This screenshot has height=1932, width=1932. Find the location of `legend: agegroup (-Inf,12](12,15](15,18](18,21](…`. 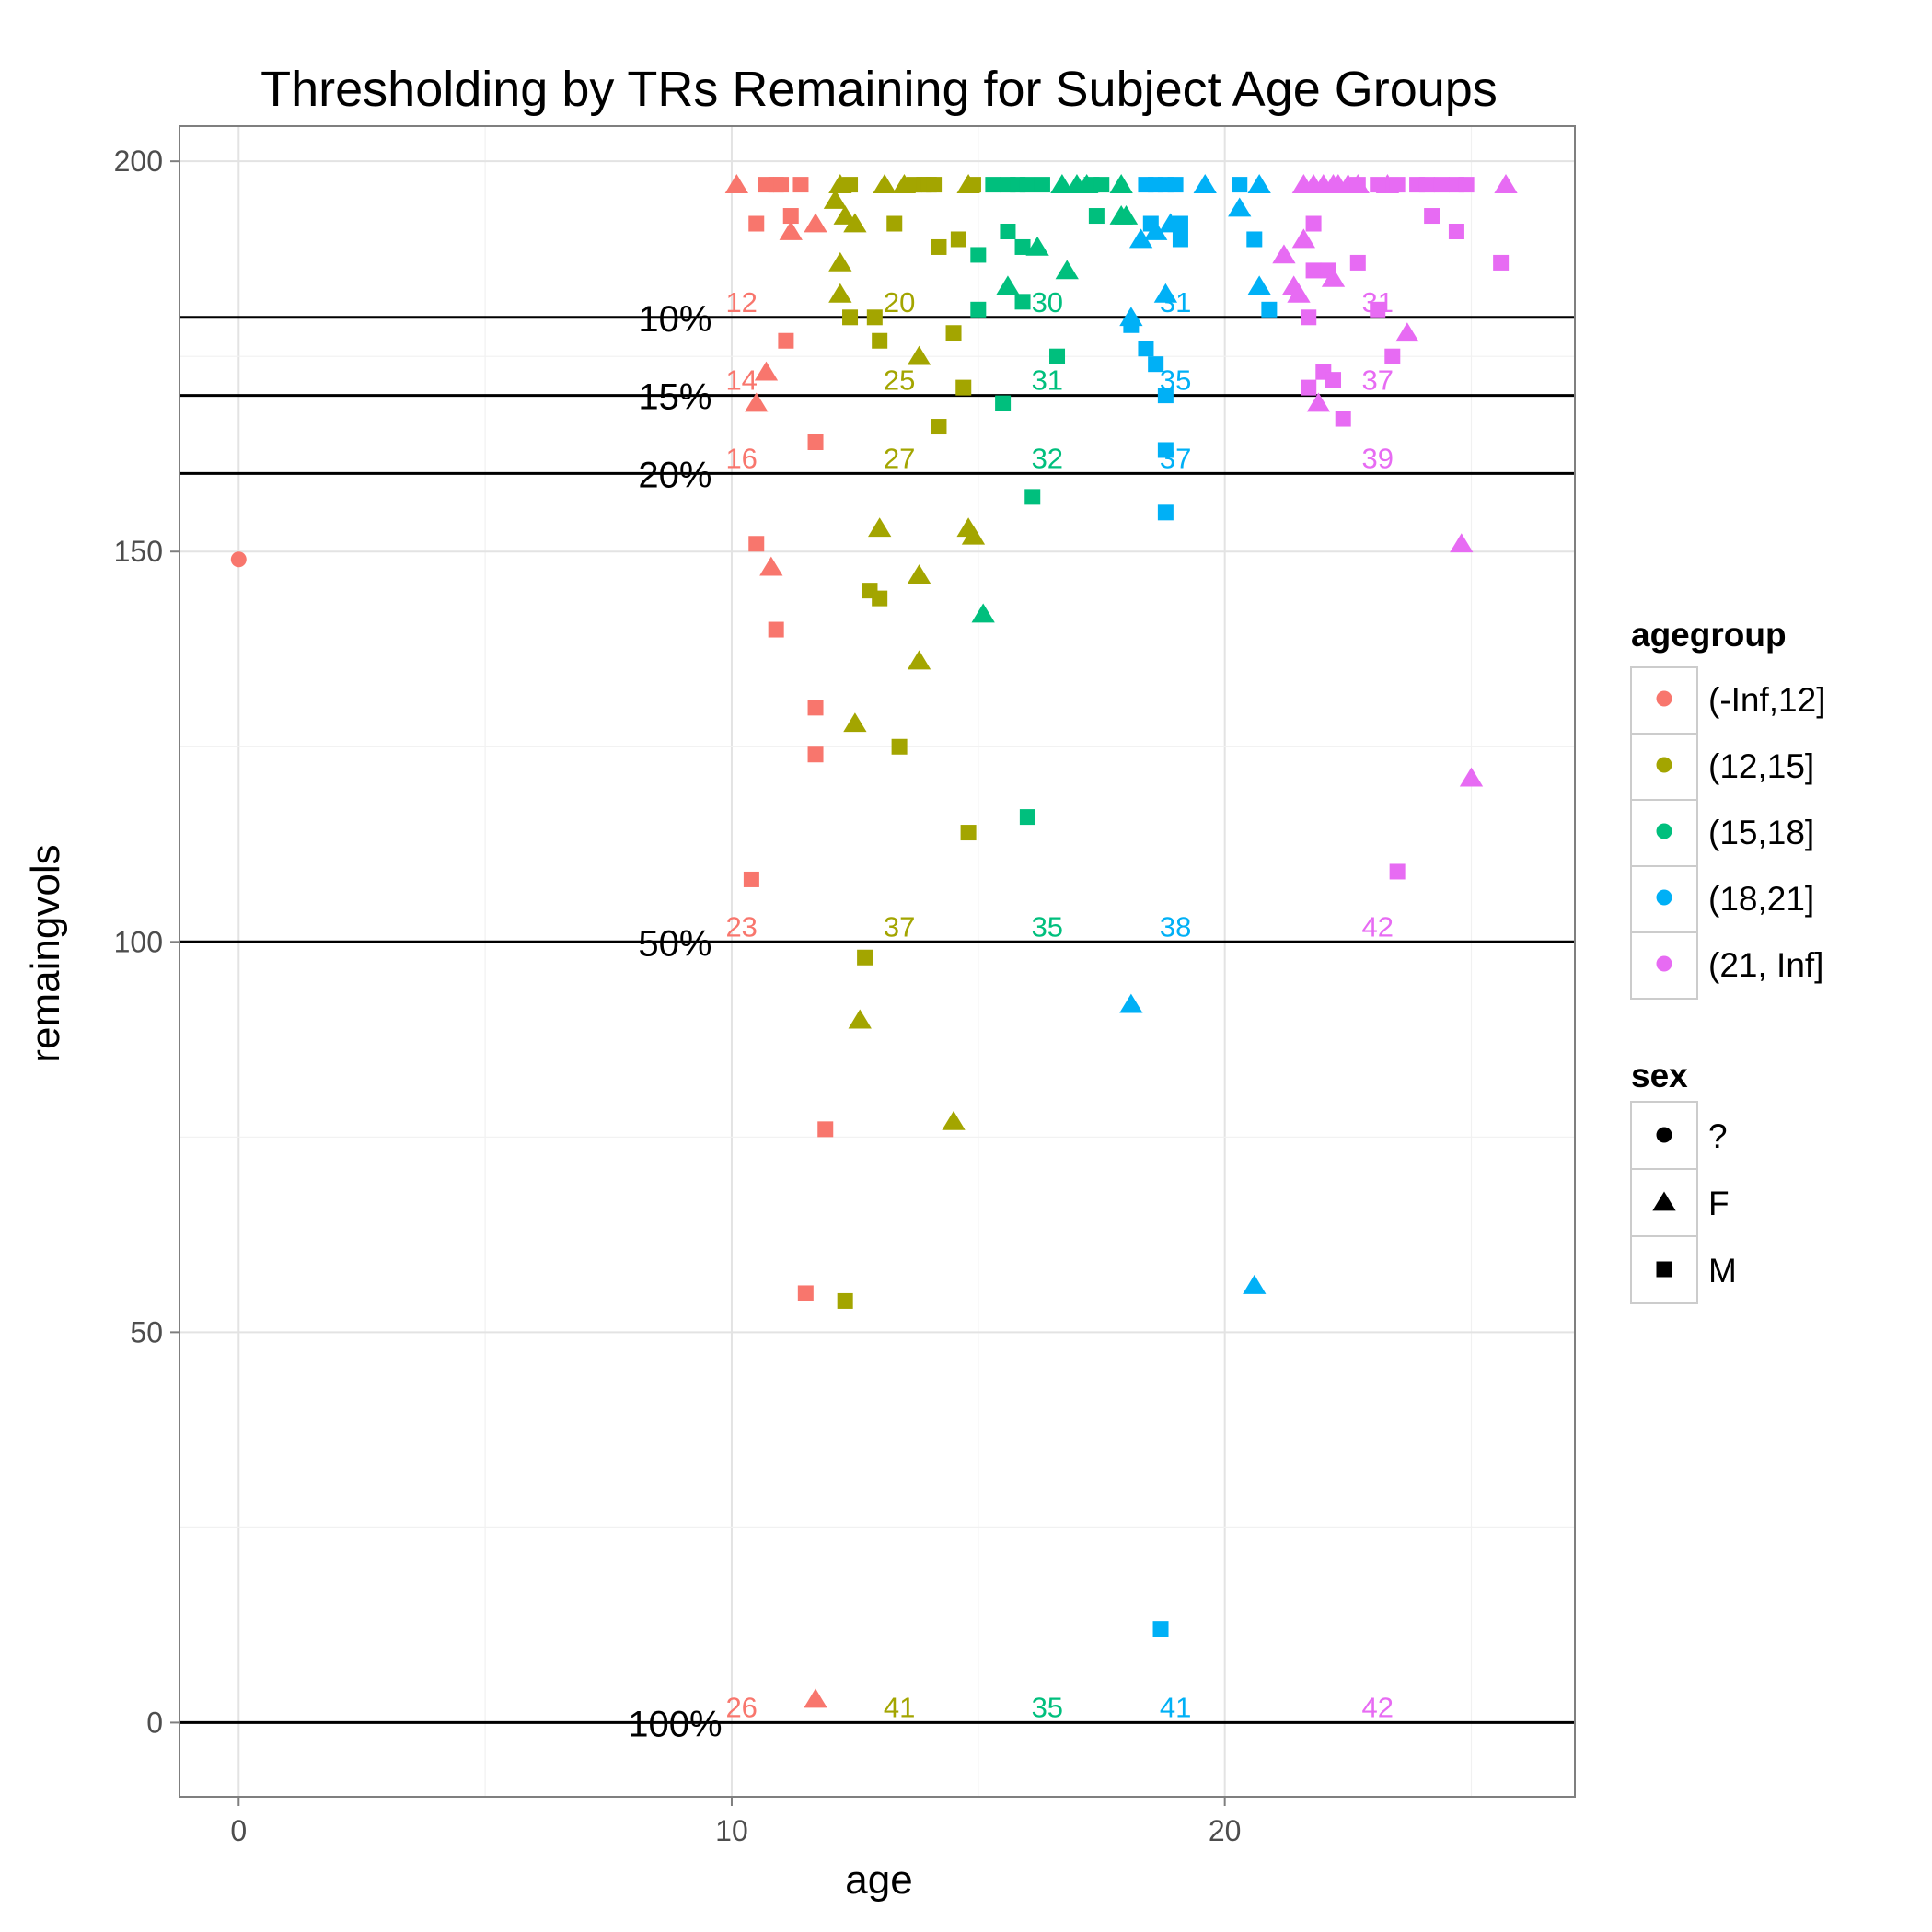

legend: agegroup (-Inf,12](12,15](15,18](18,21](… is located at coordinates (1728, 960).